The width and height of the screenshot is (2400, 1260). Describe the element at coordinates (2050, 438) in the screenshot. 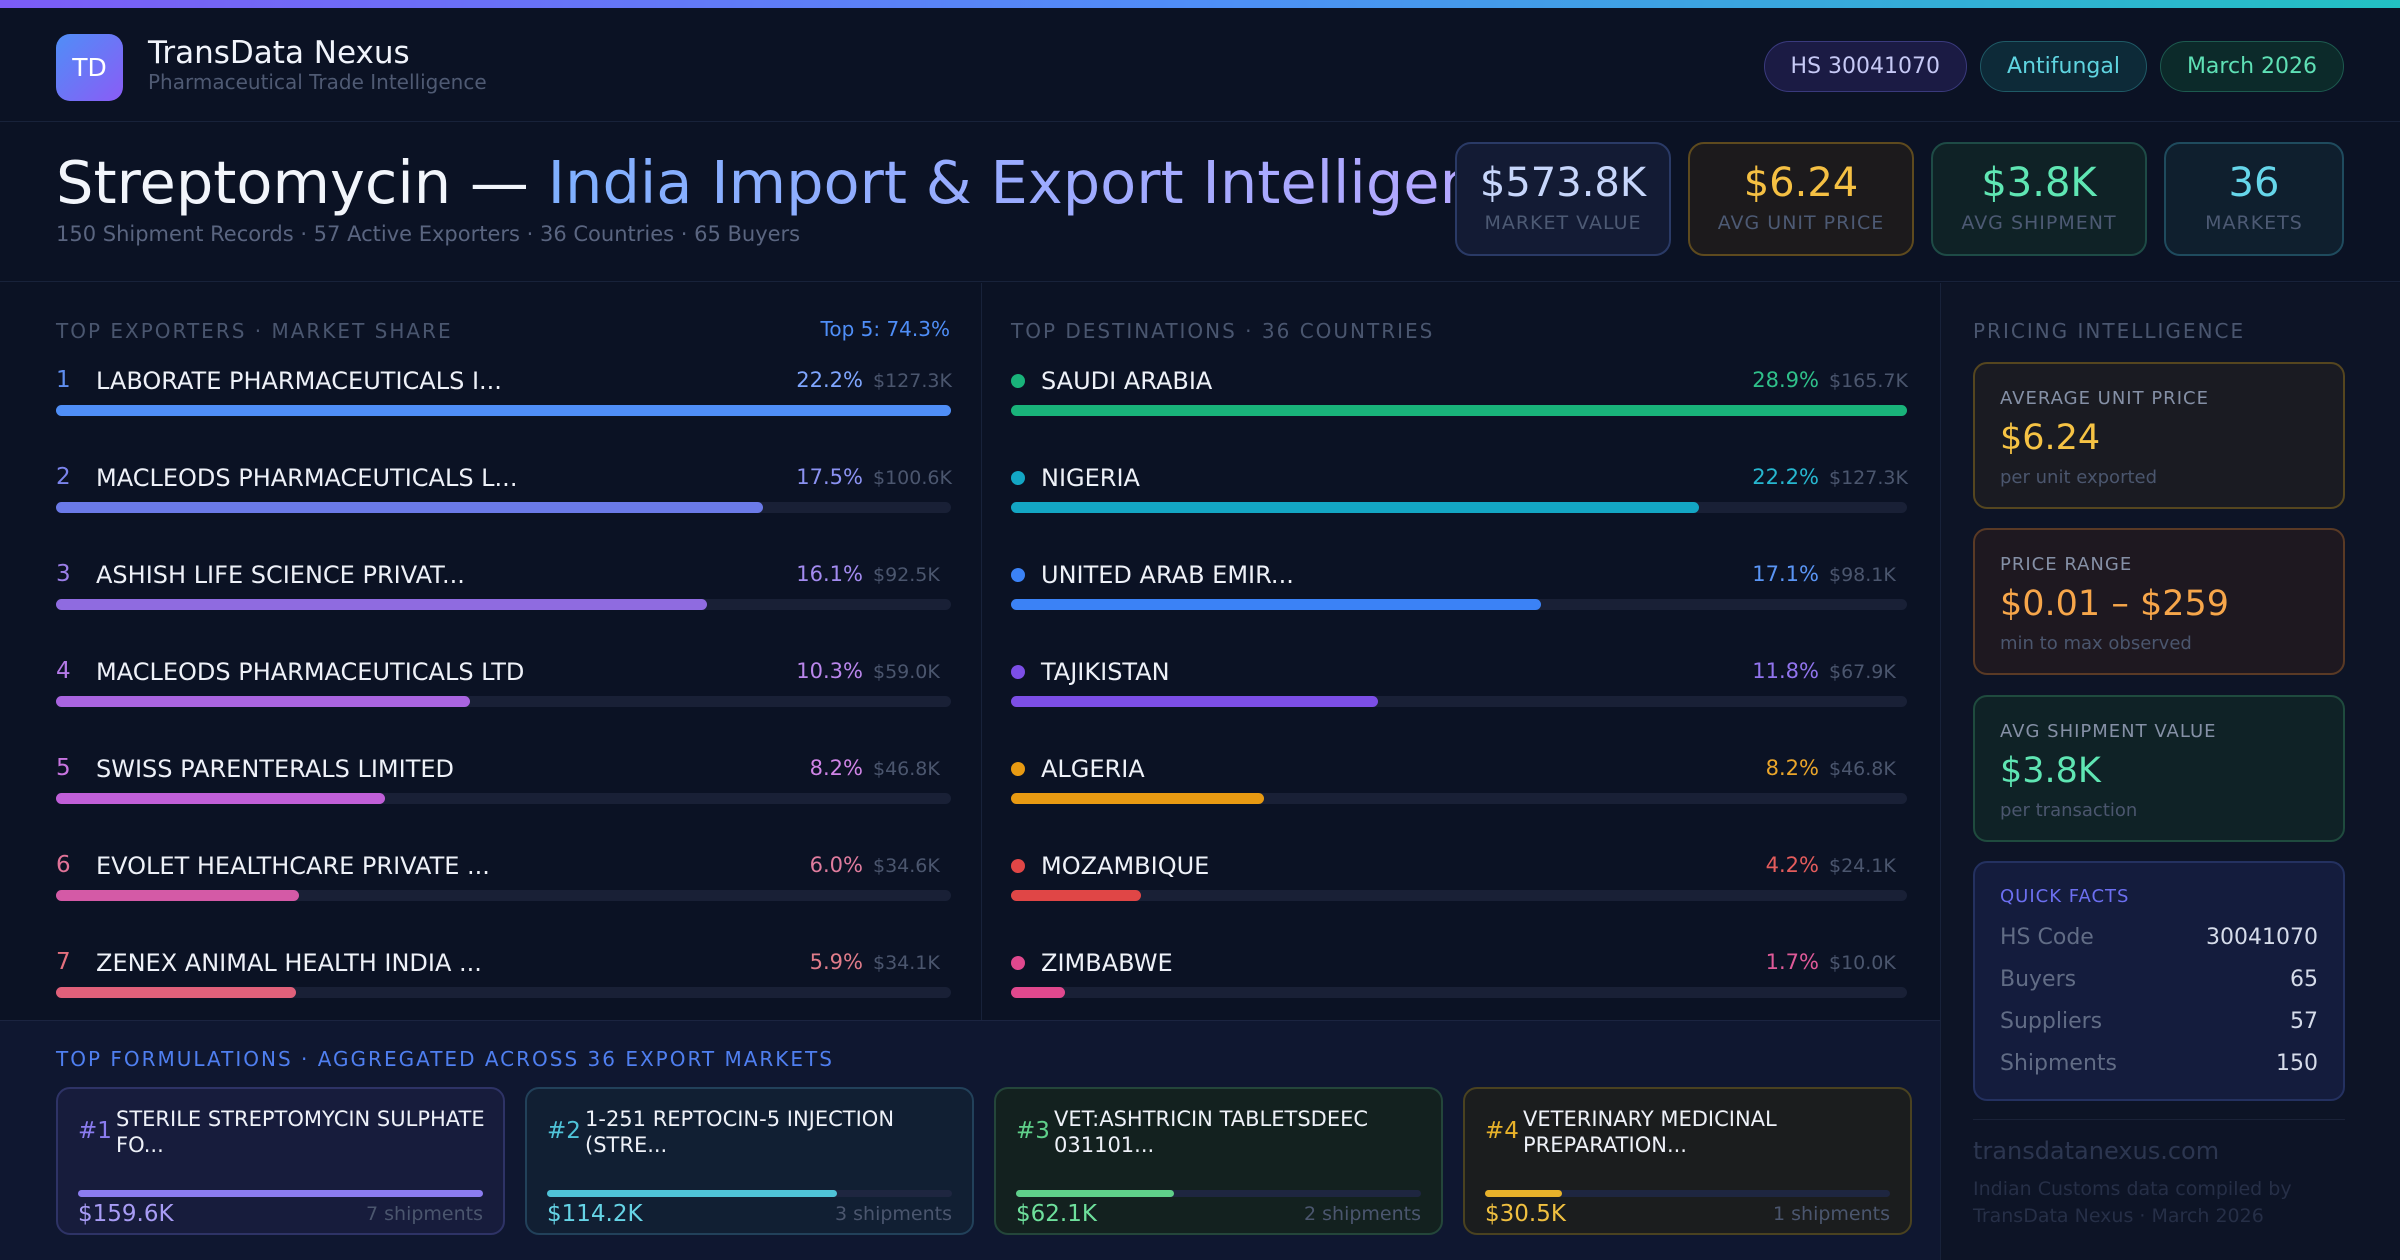

I see `card-value: $6.24` at that location.